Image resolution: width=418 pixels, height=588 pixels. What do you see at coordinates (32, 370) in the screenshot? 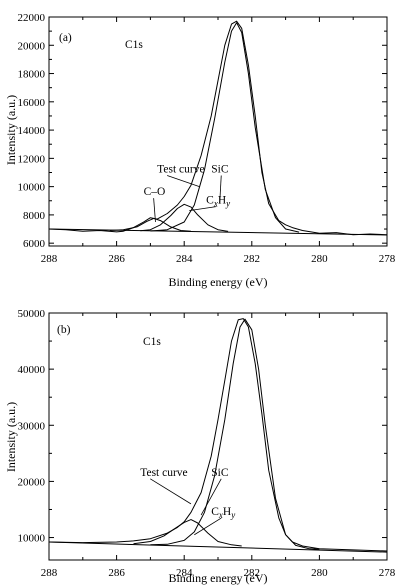
I see `y-tick-label: 40000` at bounding box center [32, 370].